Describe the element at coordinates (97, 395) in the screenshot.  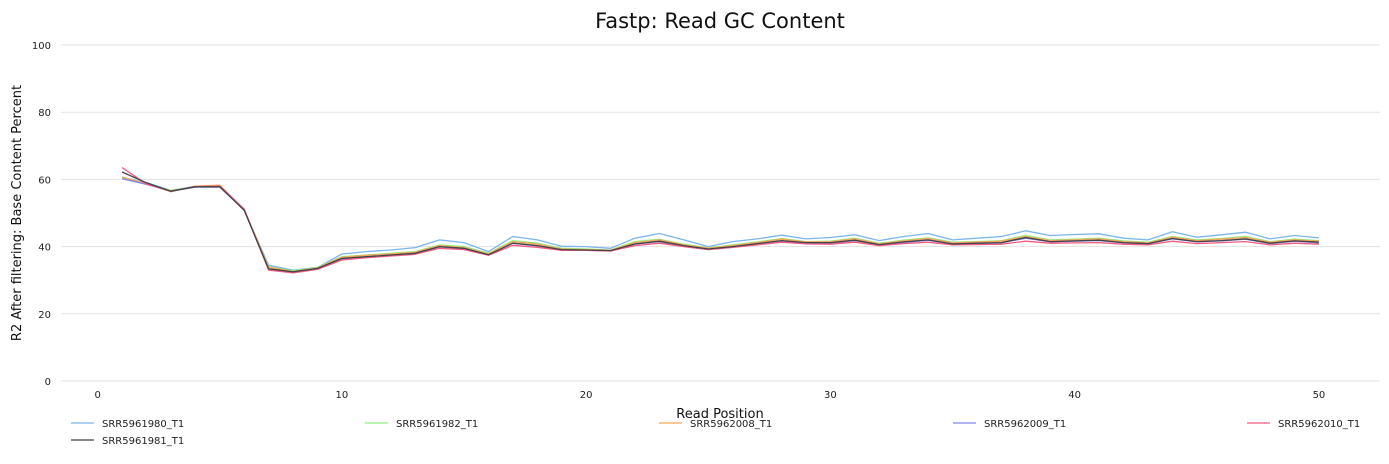
I see `x-tick-label: 0` at that location.